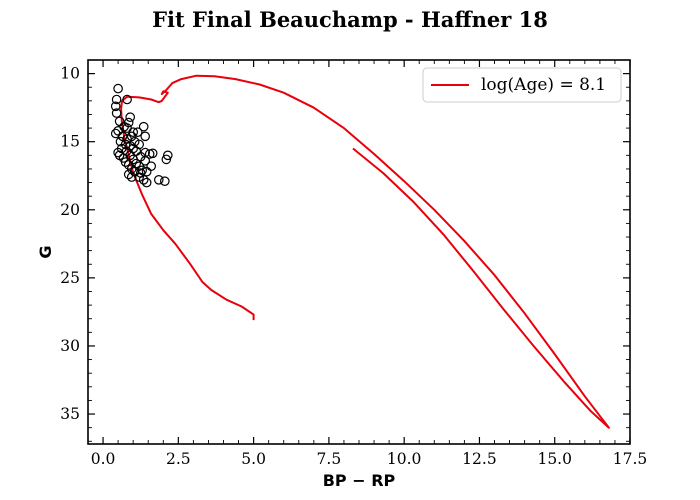 The image size is (700, 500). What do you see at coordinates (70, 142) in the screenshot?
I see `y-tick-label: 15` at bounding box center [70, 142].